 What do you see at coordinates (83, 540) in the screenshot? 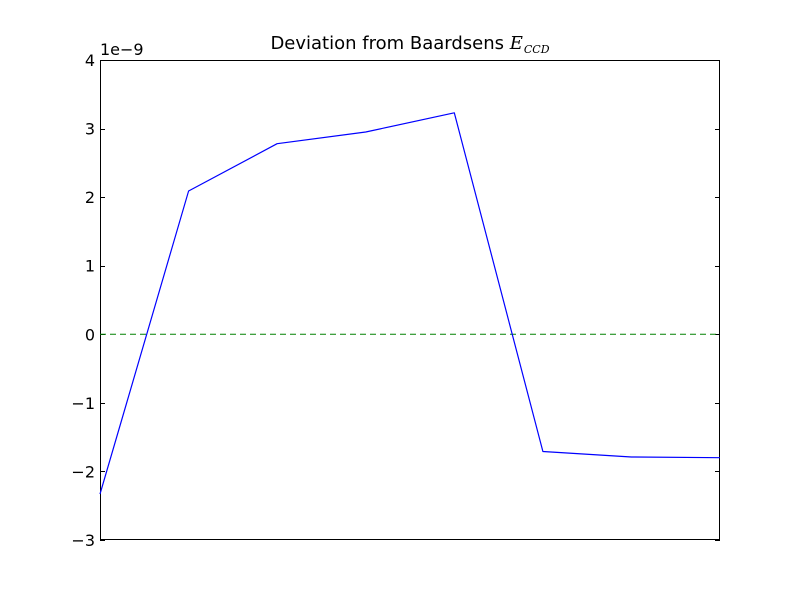
I see `y-tick-label: −3` at bounding box center [83, 540].